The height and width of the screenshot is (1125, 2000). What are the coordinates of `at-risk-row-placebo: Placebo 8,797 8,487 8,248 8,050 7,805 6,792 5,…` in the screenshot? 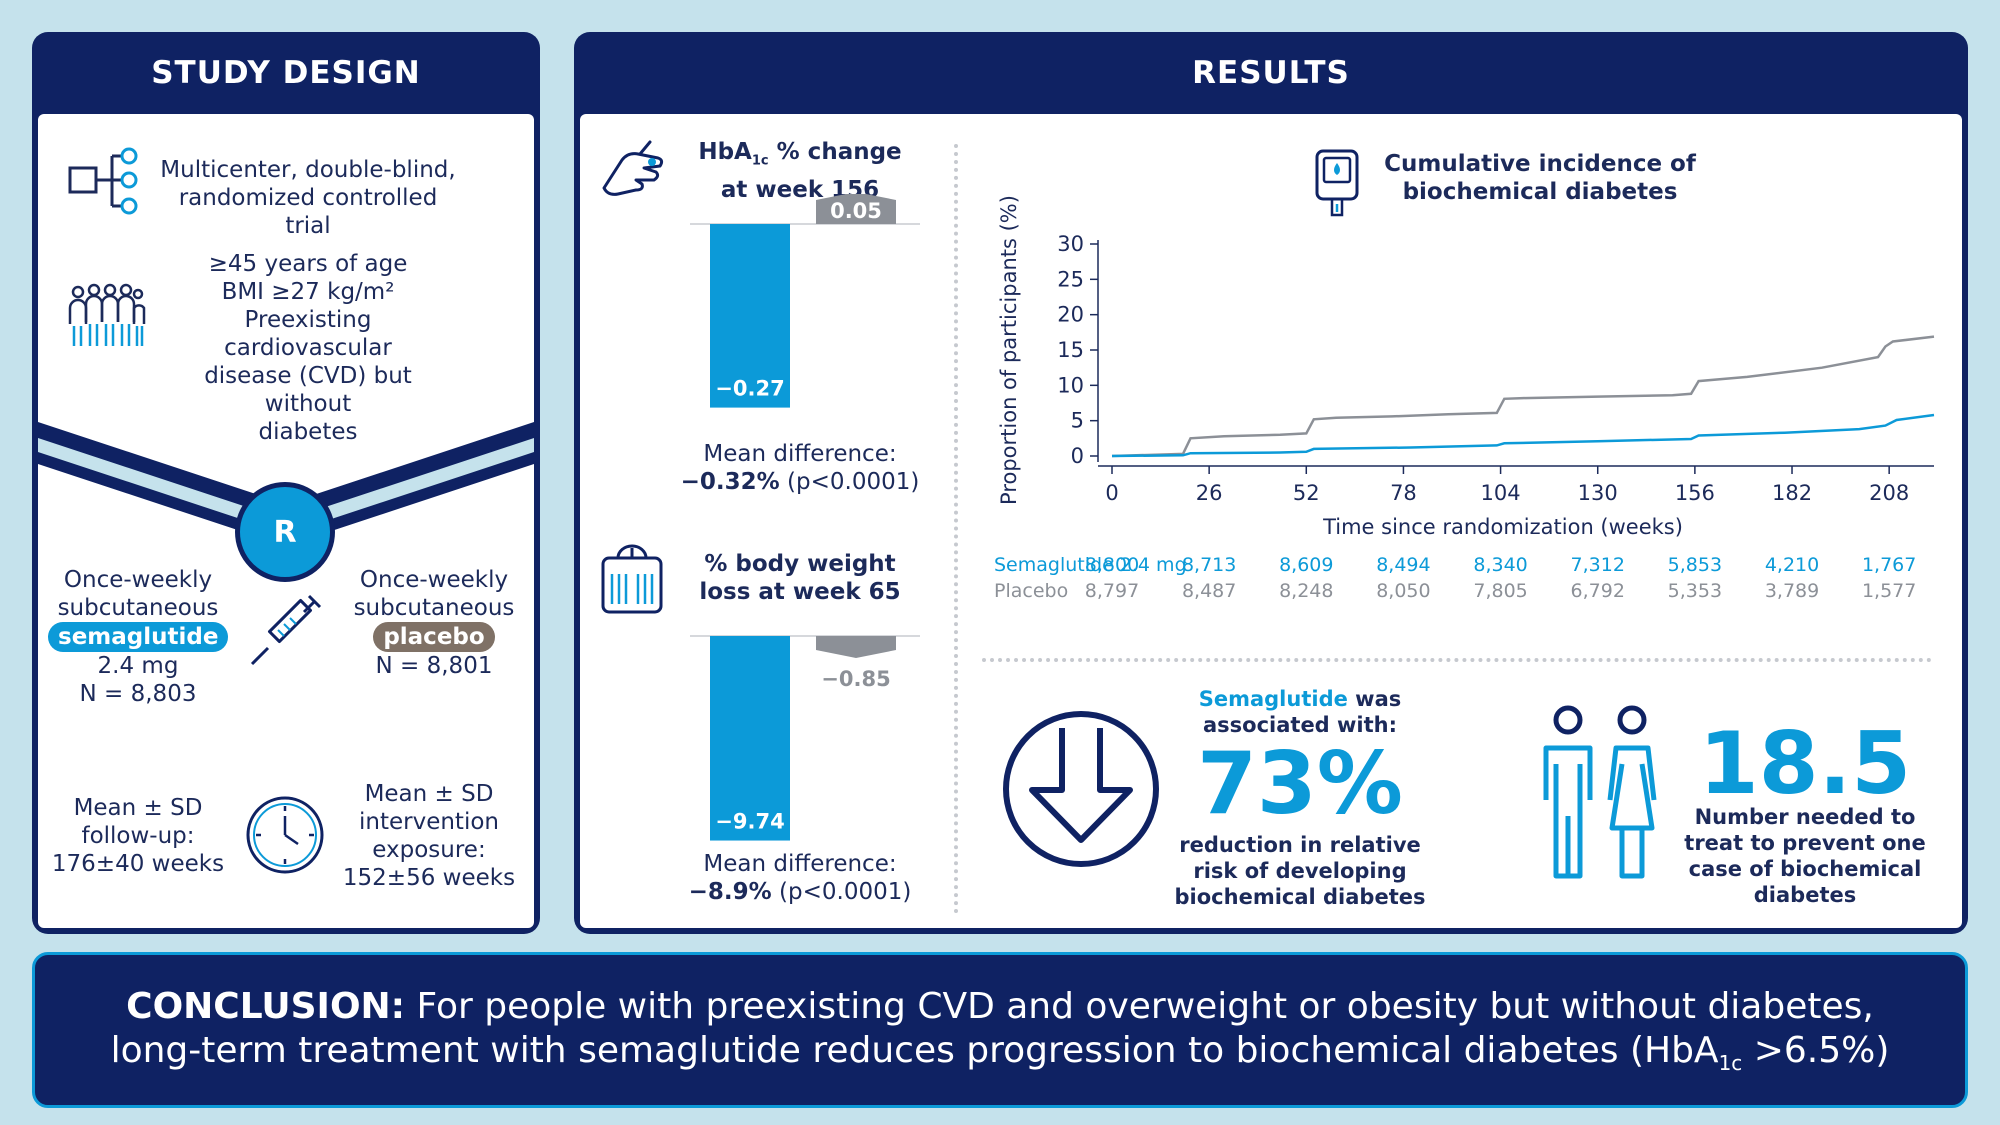 It's located at (1474, 593).